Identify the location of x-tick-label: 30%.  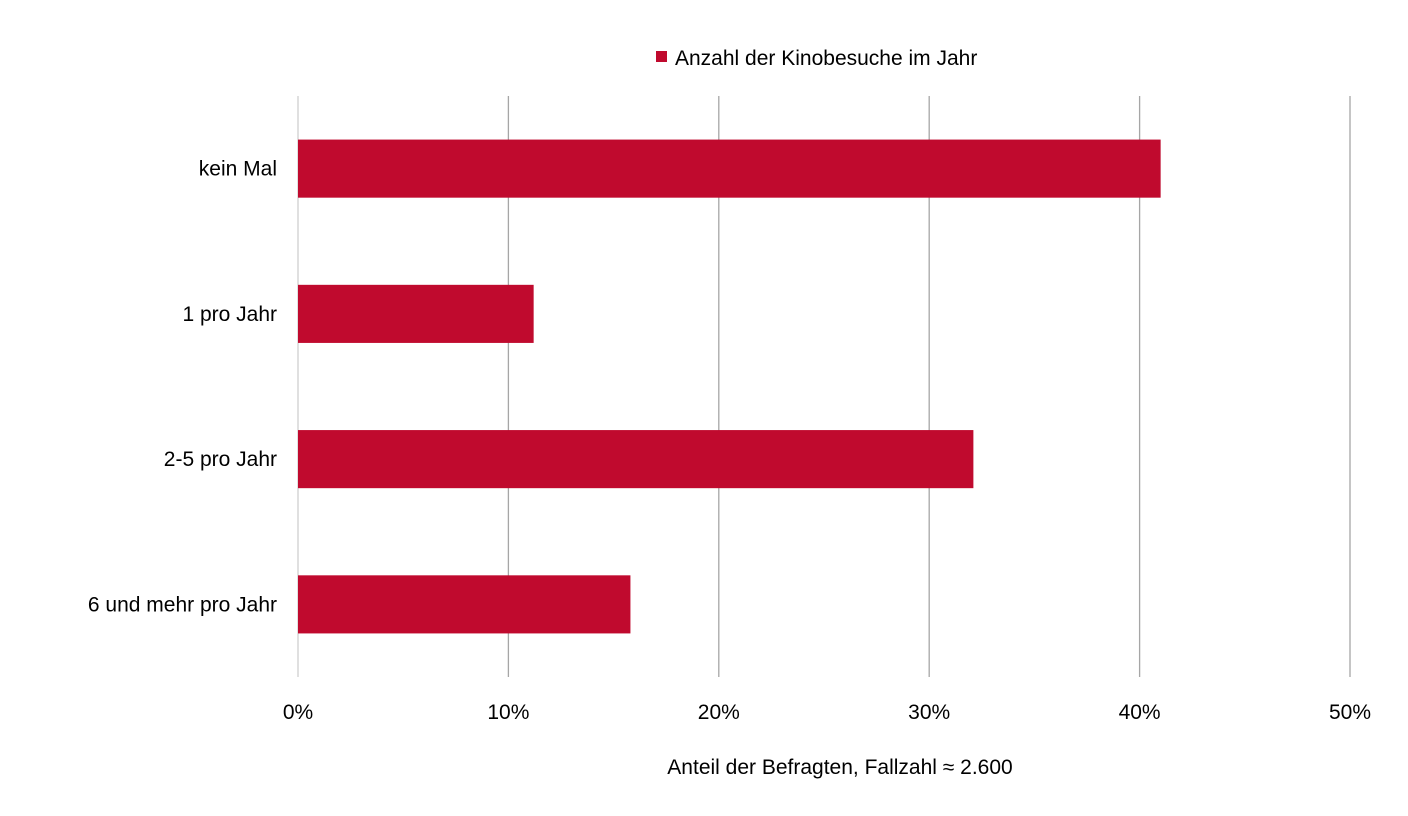
(929, 712).